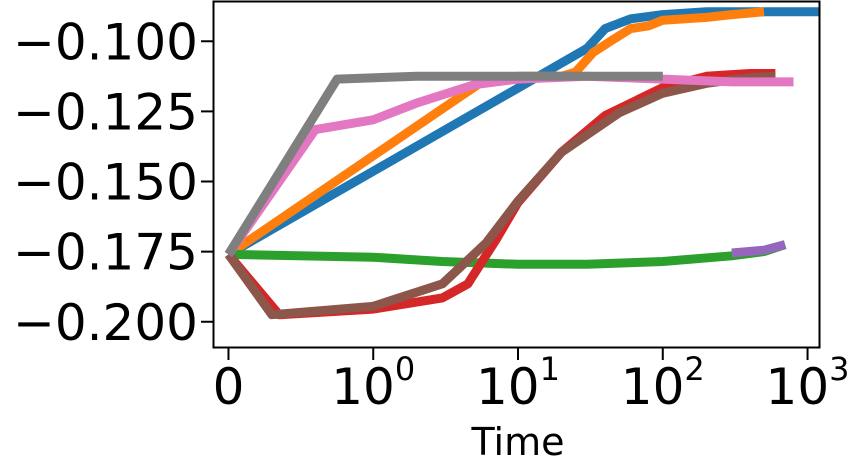 Image resolution: width=850 pixels, height=458 pixels. I want to click on x-tick-label: 10⁰, so click(373, 383).